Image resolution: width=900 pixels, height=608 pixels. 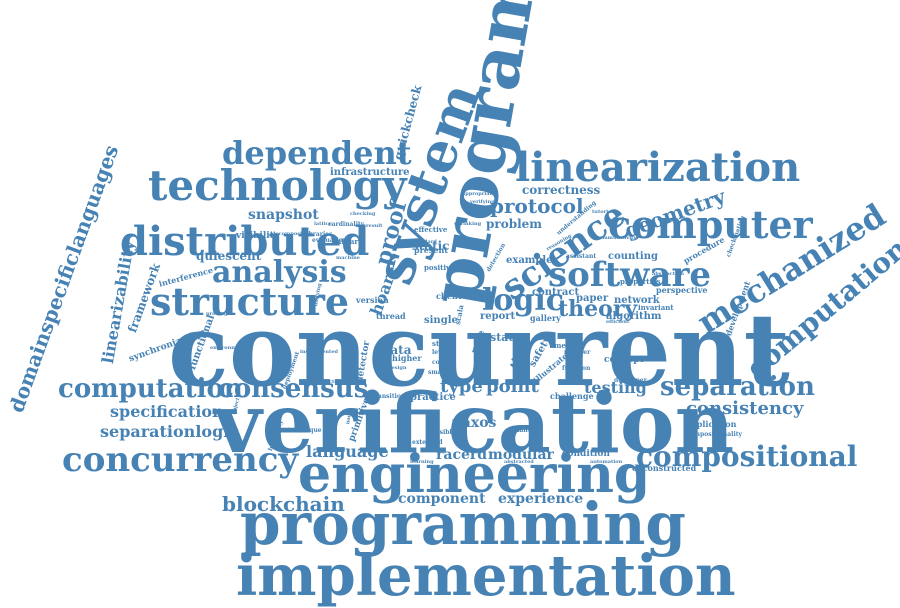 I want to click on word: abstraction, so click(x=668, y=274).